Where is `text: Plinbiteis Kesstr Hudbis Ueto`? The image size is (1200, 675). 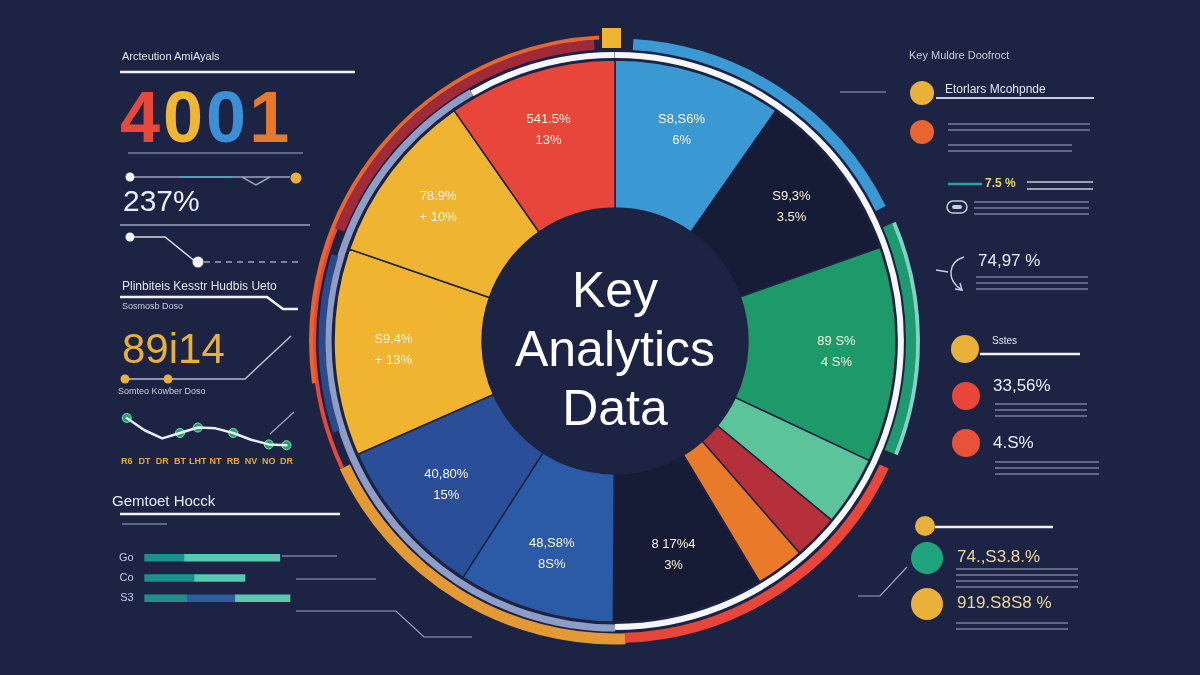
text: Plinbiteis Kesstr Hudbis Ueto is located at coordinates (199, 286).